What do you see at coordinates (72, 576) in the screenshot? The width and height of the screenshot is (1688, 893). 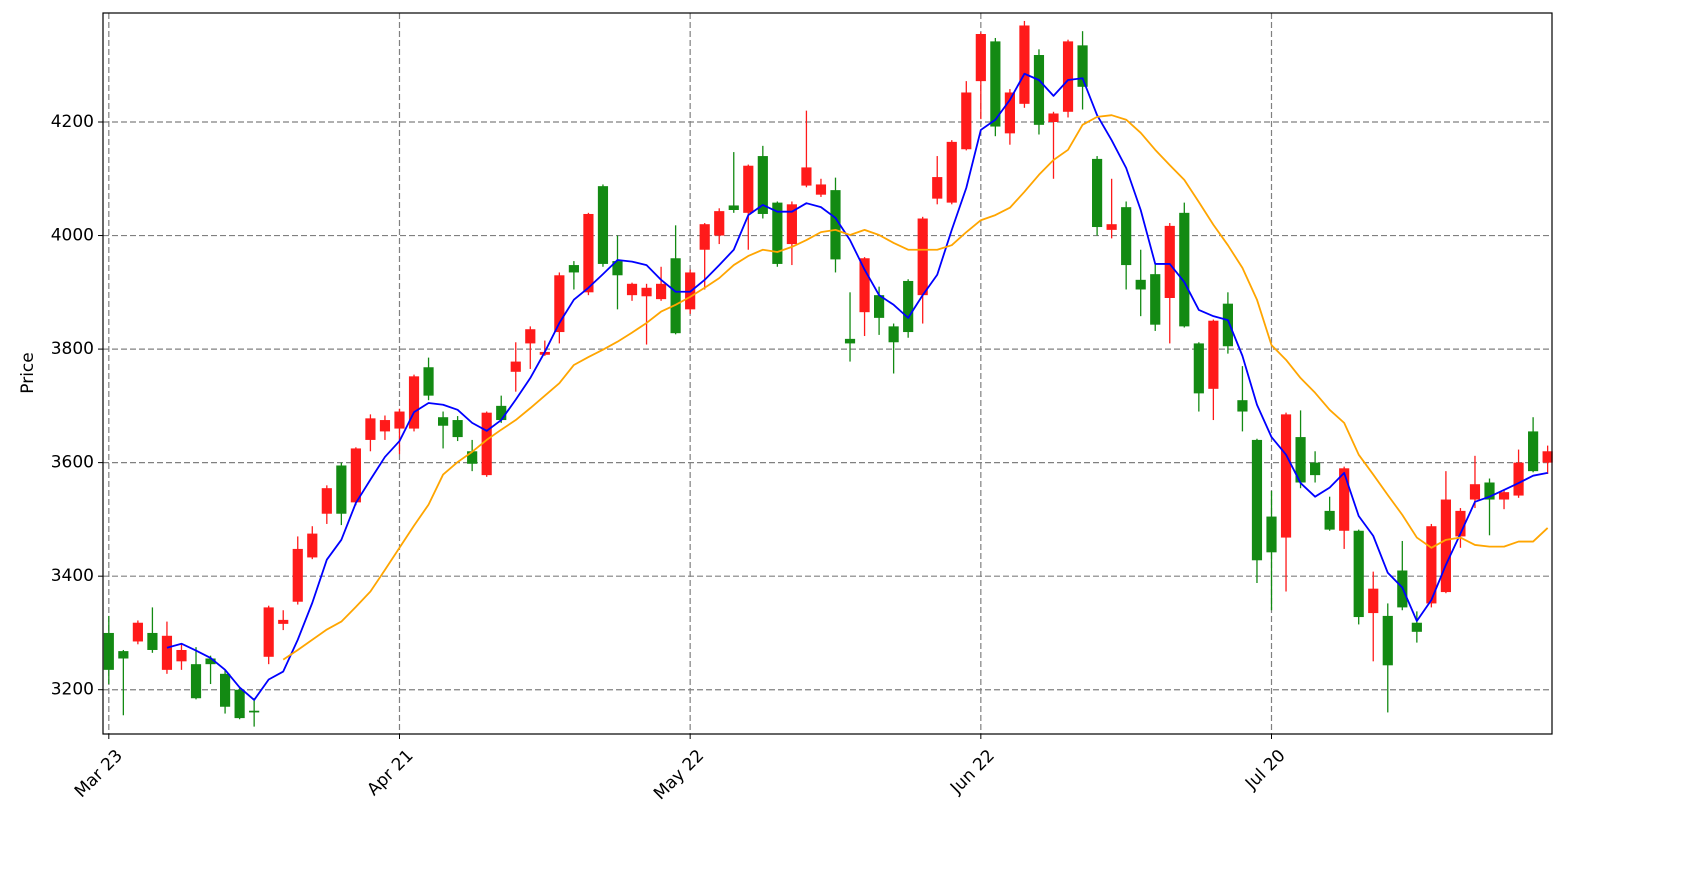 I see `y-tick-label: 3400` at bounding box center [72, 576].